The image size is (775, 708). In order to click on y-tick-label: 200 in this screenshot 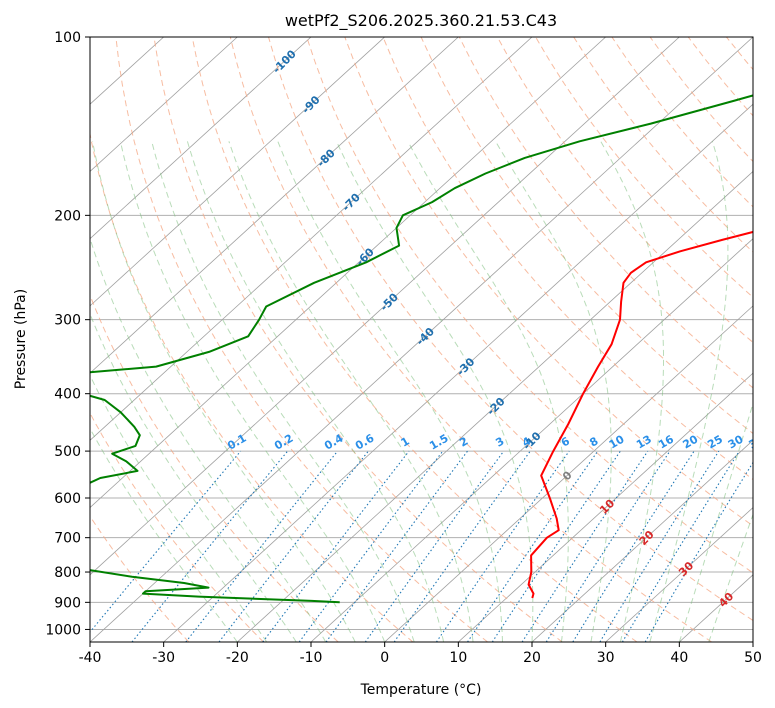, I will do `click(67, 216)`.